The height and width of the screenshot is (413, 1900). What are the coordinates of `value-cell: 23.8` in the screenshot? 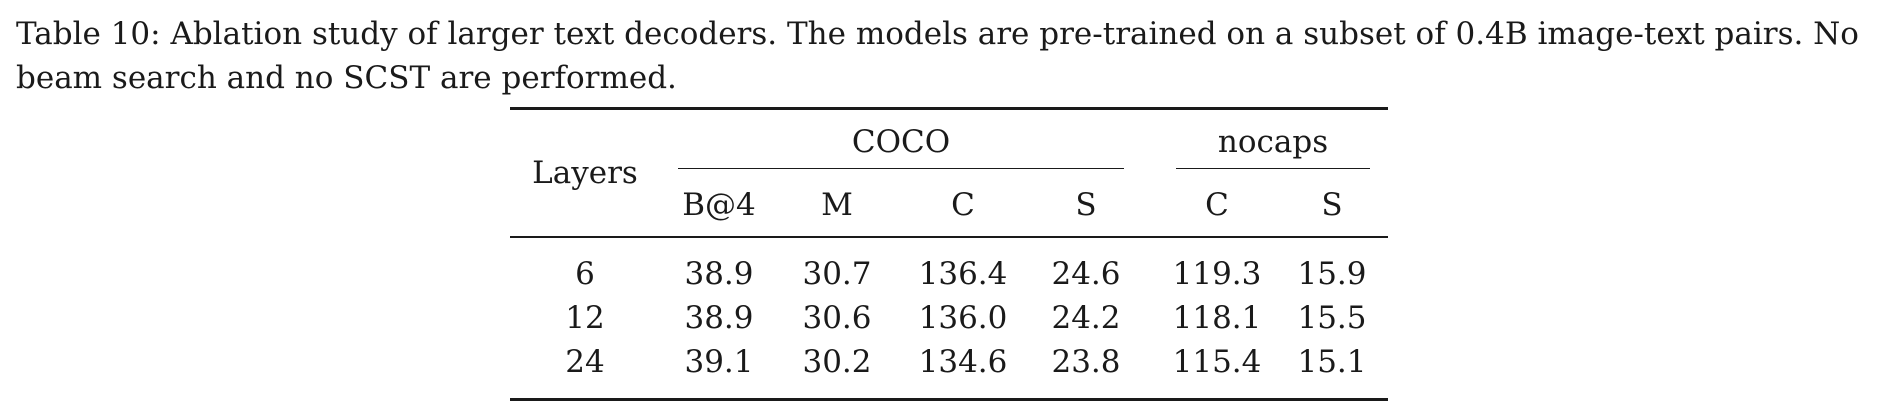 It's located at (1086, 362).